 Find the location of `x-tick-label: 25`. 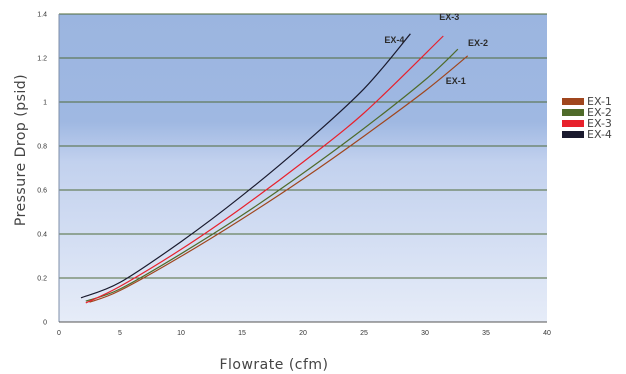

x-tick-label: 25 is located at coordinates (364, 333).